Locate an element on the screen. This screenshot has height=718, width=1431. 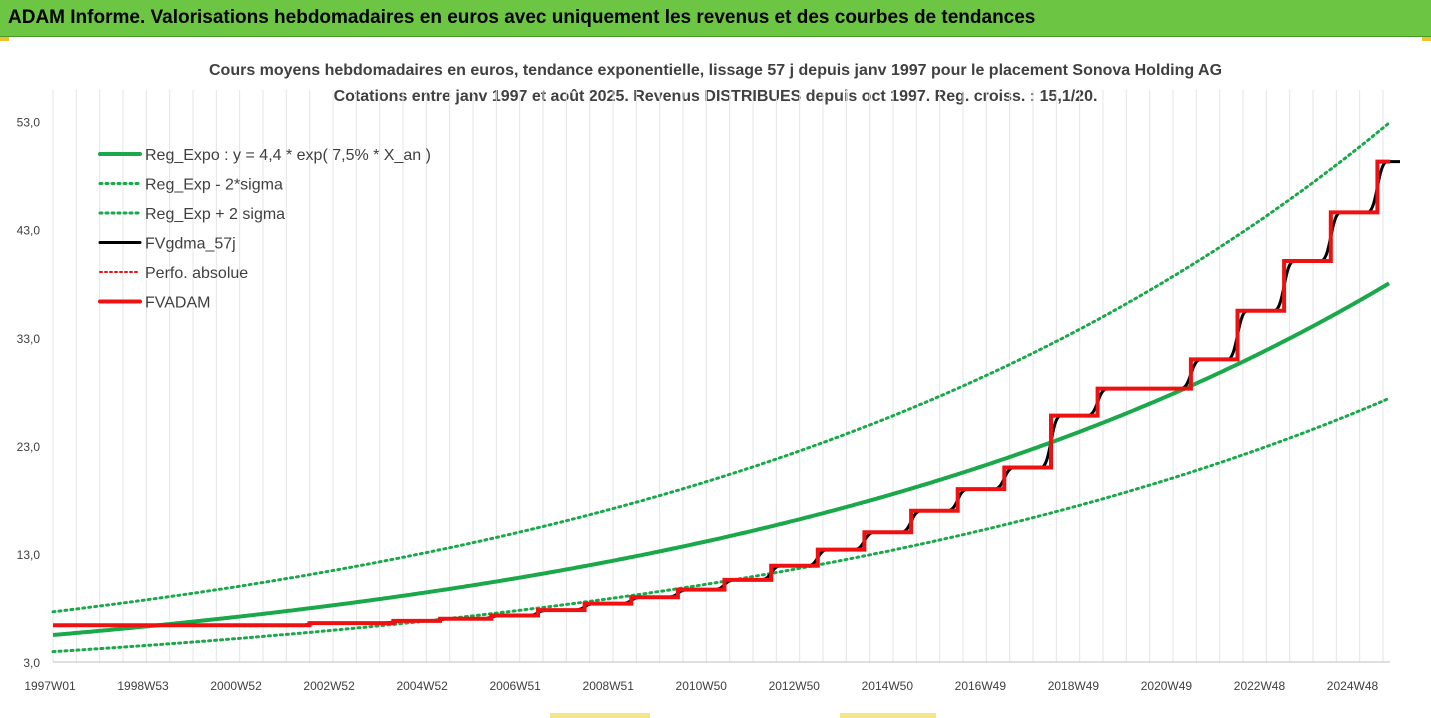
x-tick-label: 2010W50 is located at coordinates (702, 686).